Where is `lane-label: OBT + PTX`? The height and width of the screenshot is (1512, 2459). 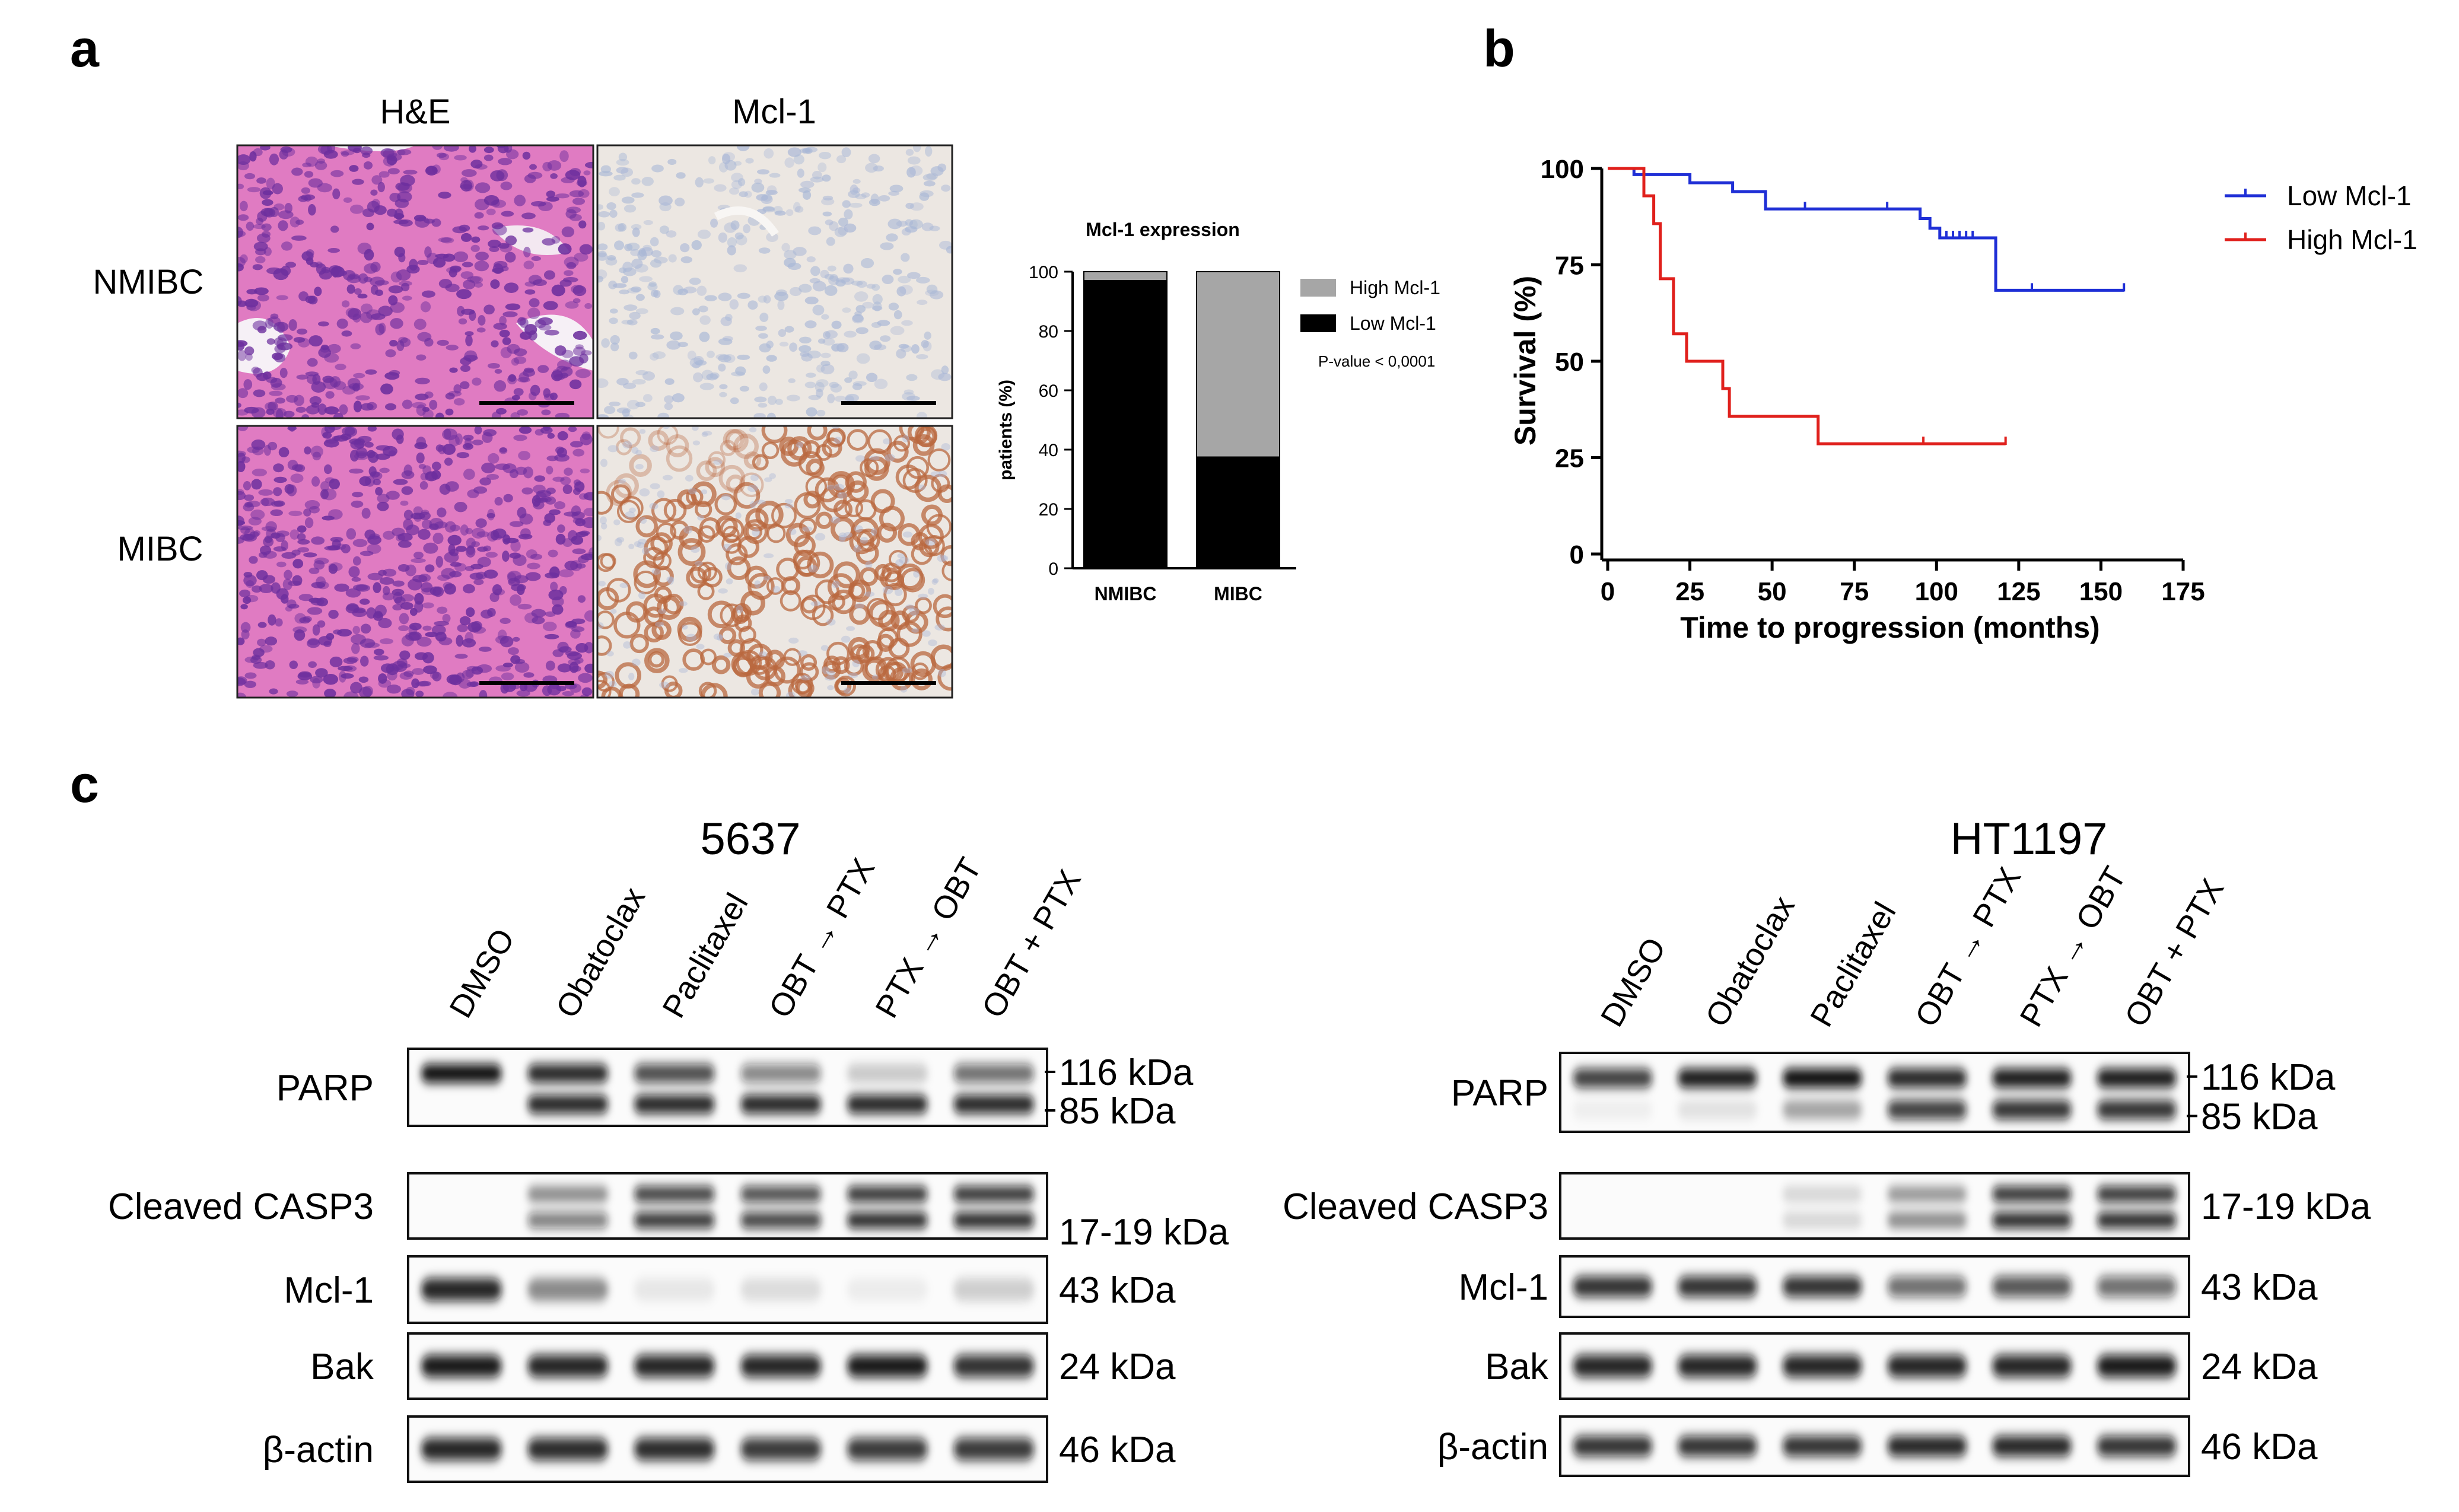 lane-label: OBT + PTX is located at coordinates (1031, 944).